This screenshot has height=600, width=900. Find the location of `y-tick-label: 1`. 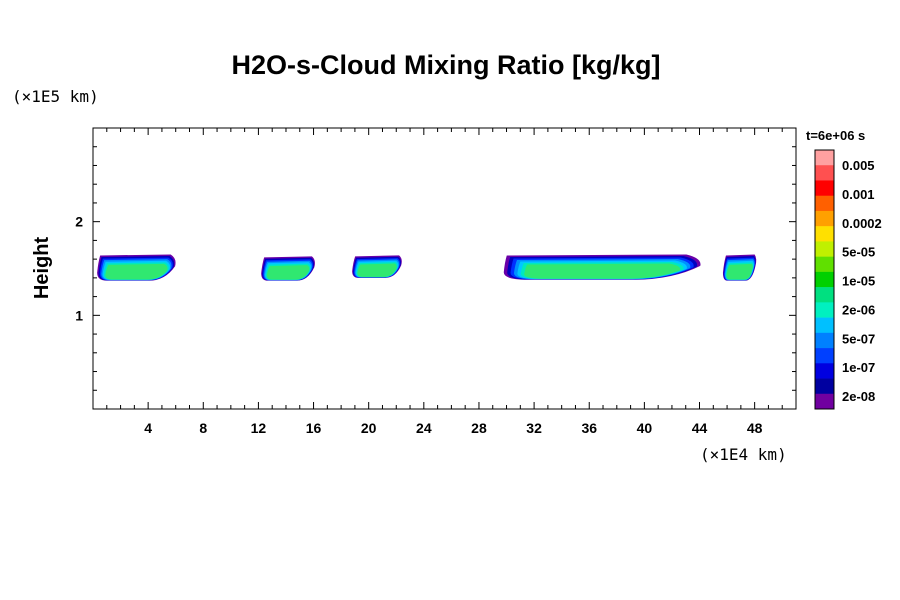

y-tick-label: 1 is located at coordinates (79, 315).